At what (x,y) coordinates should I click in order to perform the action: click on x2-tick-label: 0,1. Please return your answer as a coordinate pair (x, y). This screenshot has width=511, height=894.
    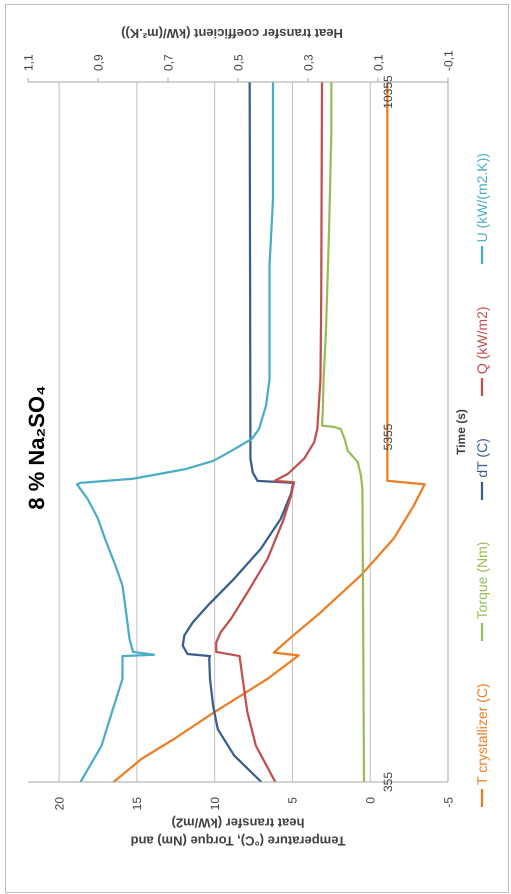
    Looking at the image, I should click on (378, 62).